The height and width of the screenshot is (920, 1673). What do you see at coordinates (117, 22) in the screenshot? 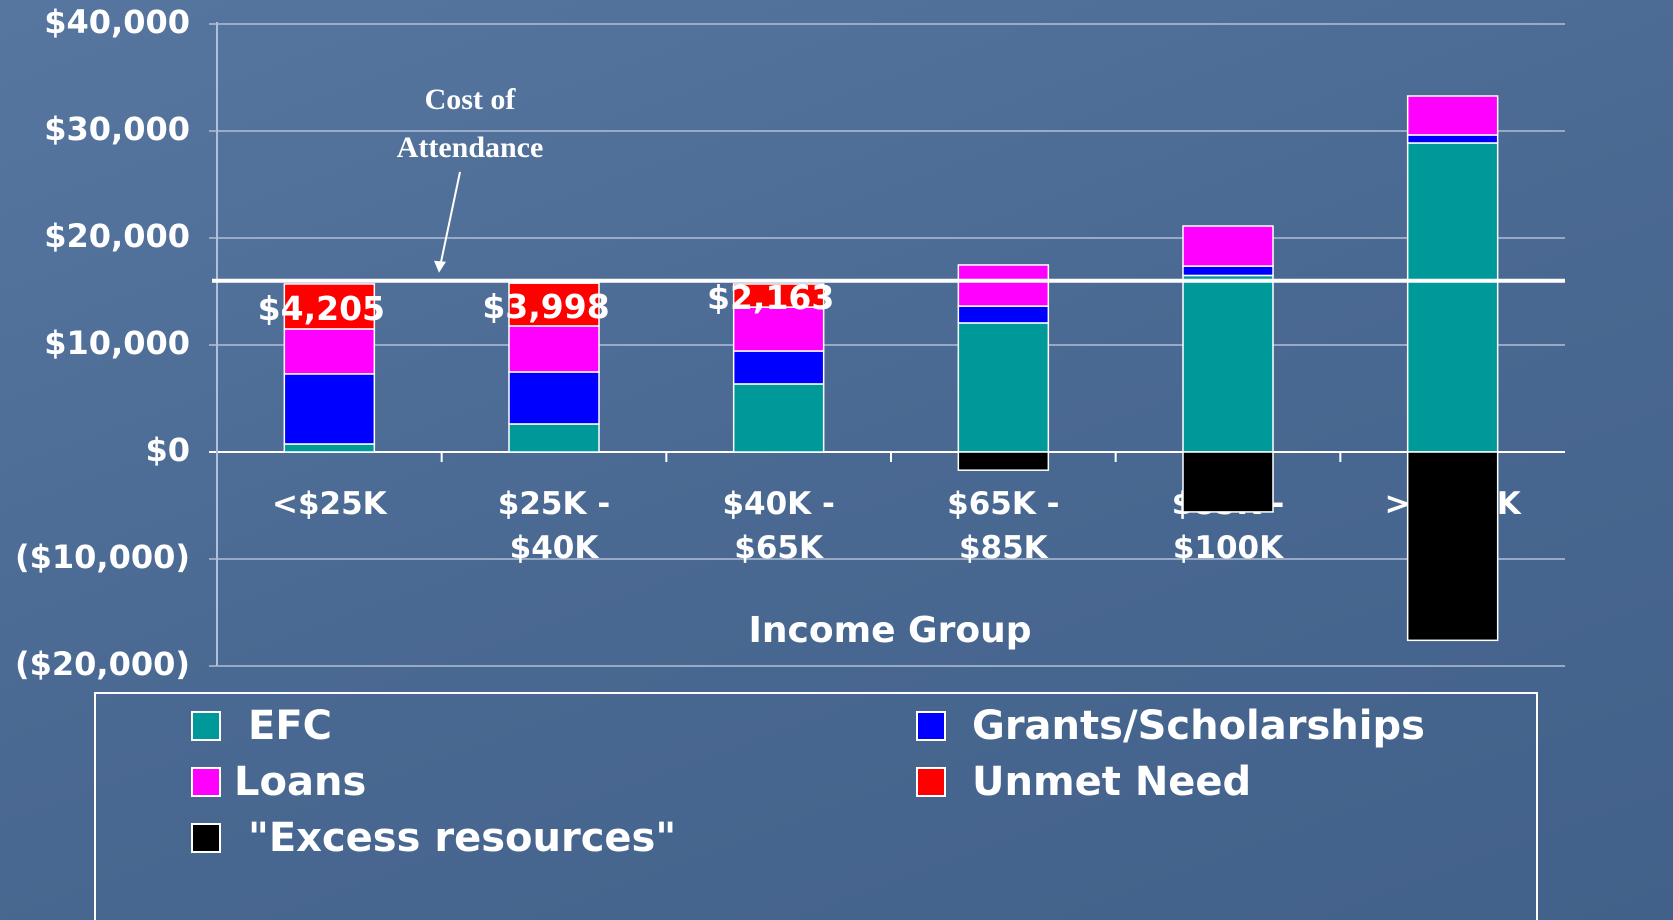
I see `y-tick-label: $40,000` at bounding box center [117, 22].